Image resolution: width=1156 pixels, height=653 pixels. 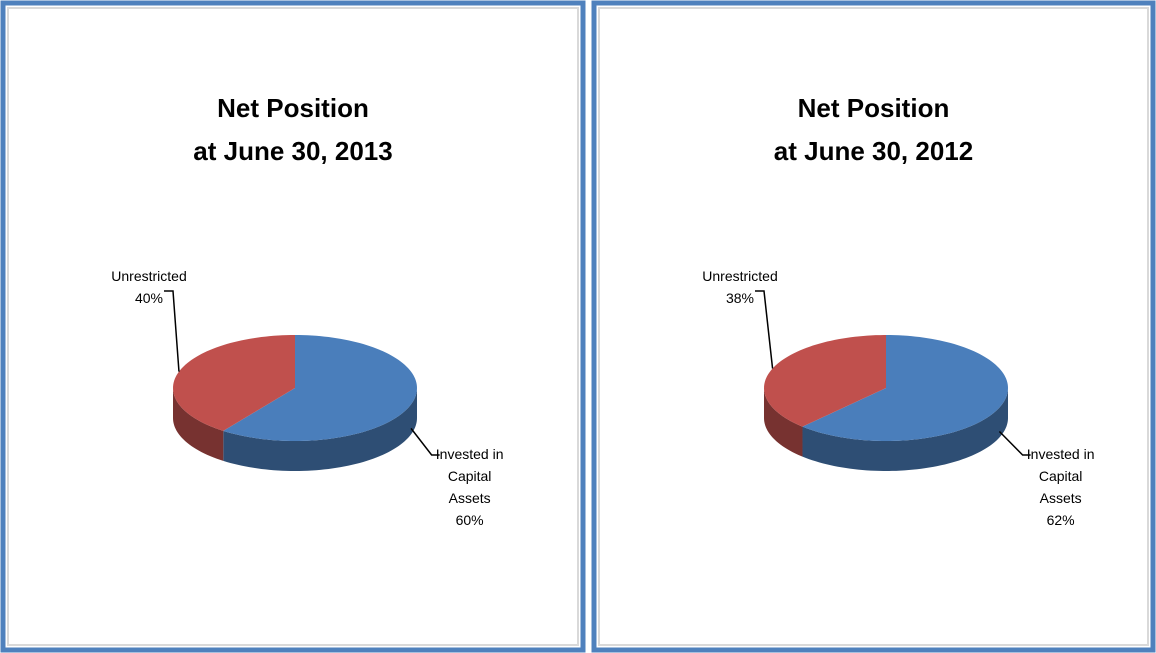 What do you see at coordinates (292, 151) in the screenshot?
I see `title-line: at June 30, 2013` at bounding box center [292, 151].